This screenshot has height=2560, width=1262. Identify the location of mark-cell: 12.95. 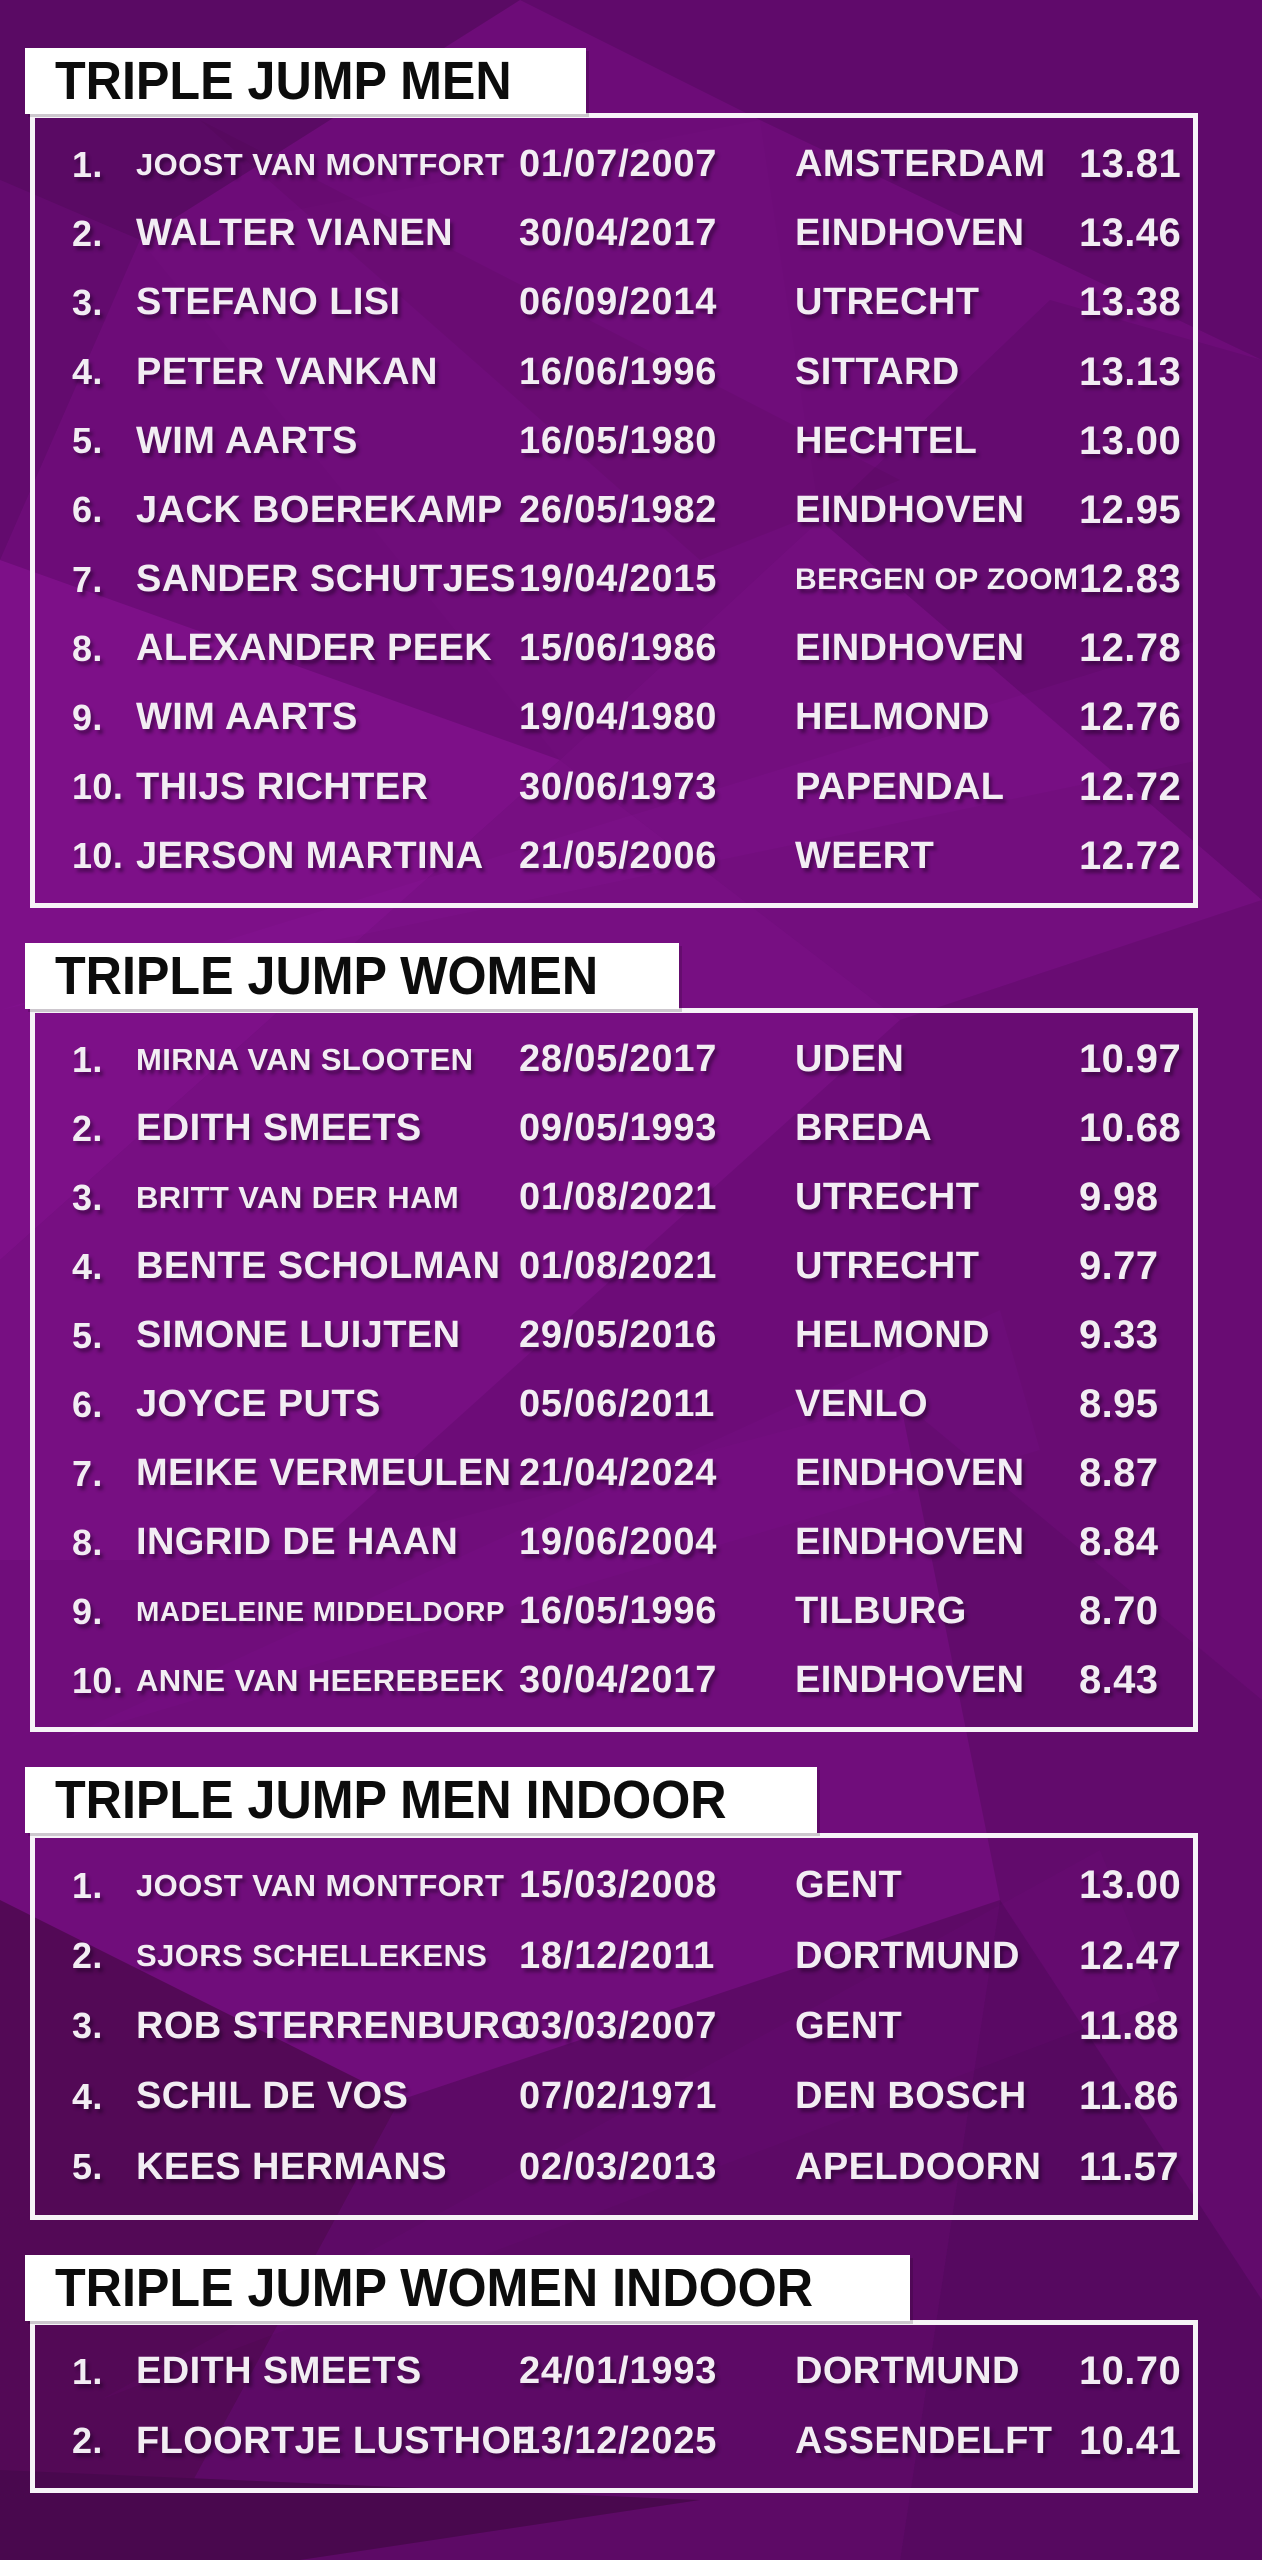
(1130, 509).